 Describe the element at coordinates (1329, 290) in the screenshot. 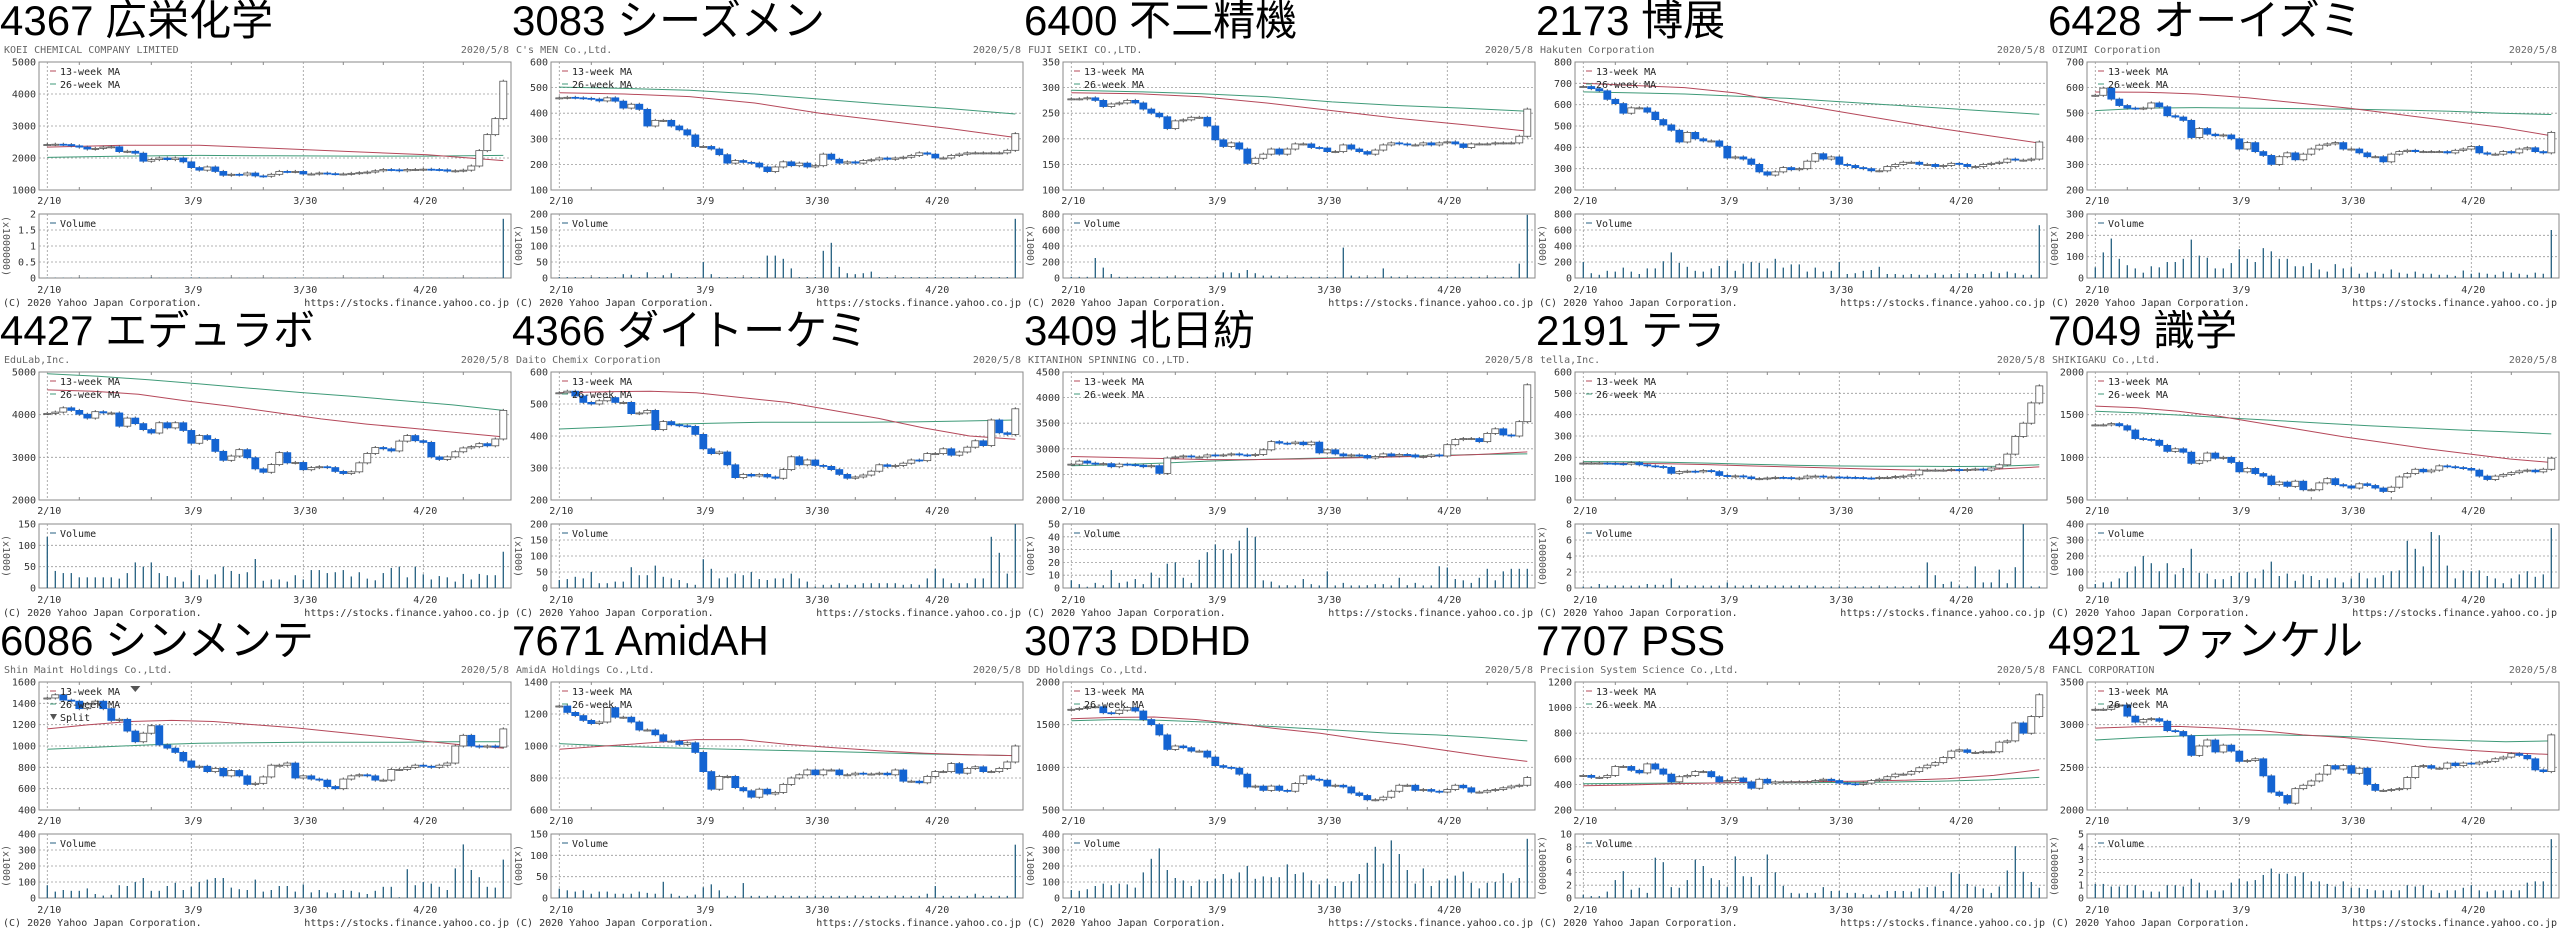

I see `date-tick-label: 3/30` at that location.